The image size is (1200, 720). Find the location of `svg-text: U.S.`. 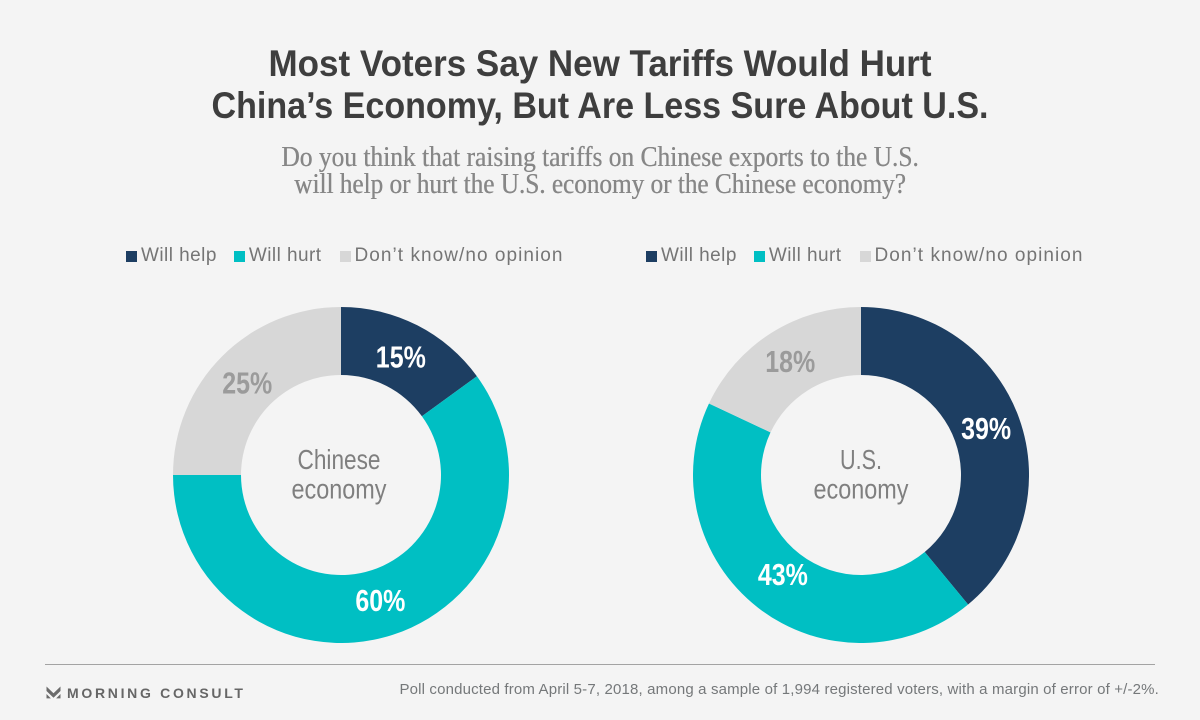

svg-text: U.S. is located at coordinates (861, 459).